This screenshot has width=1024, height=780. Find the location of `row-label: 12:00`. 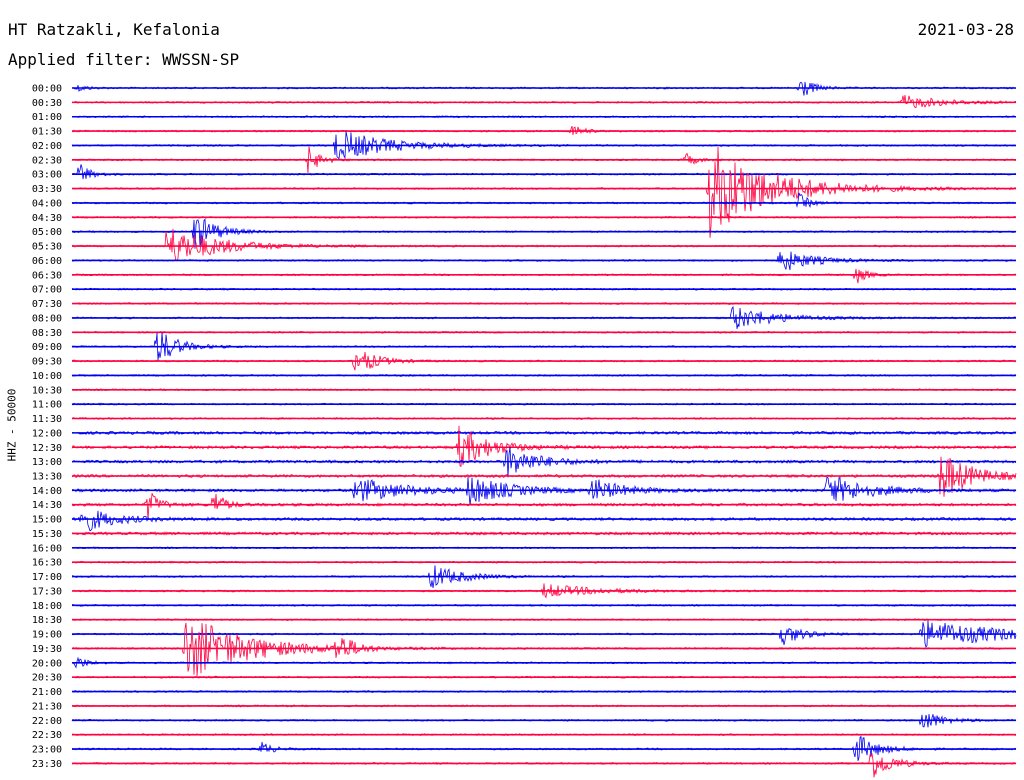

row-label: 12:00 is located at coordinates (47, 433).